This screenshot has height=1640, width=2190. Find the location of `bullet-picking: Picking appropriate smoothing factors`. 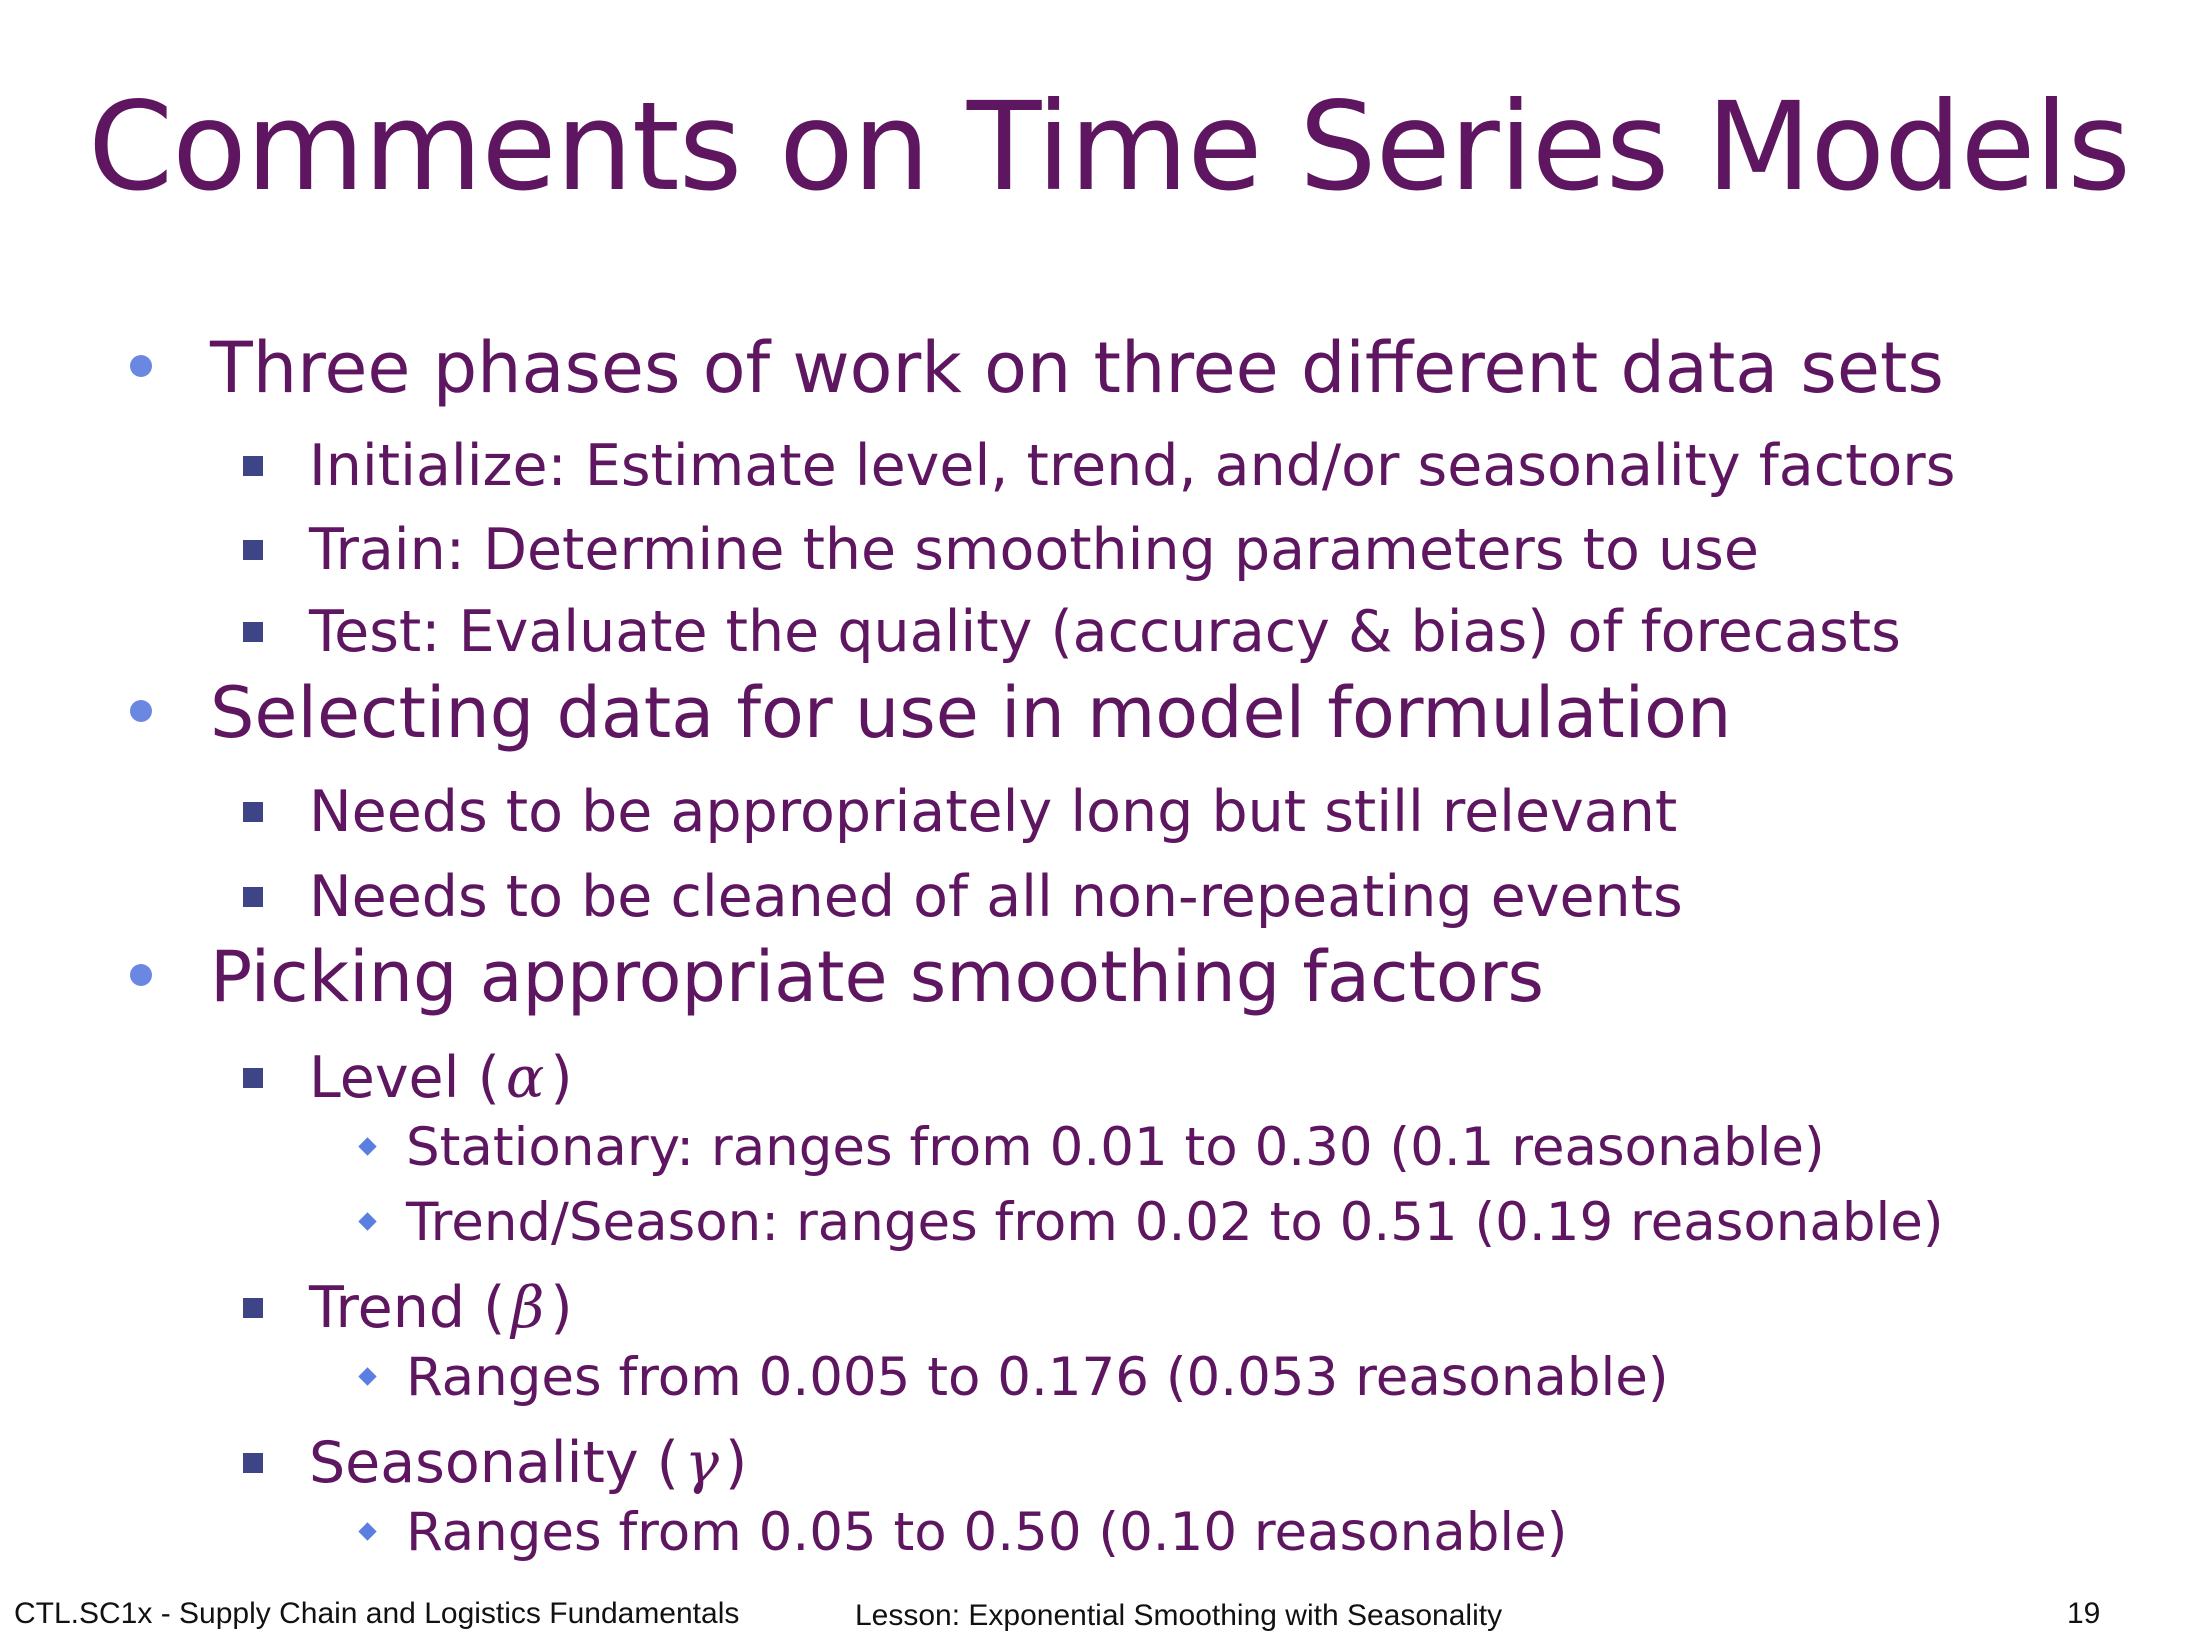

bullet-picking: Picking appropriate smoothing factors is located at coordinates (877, 977).